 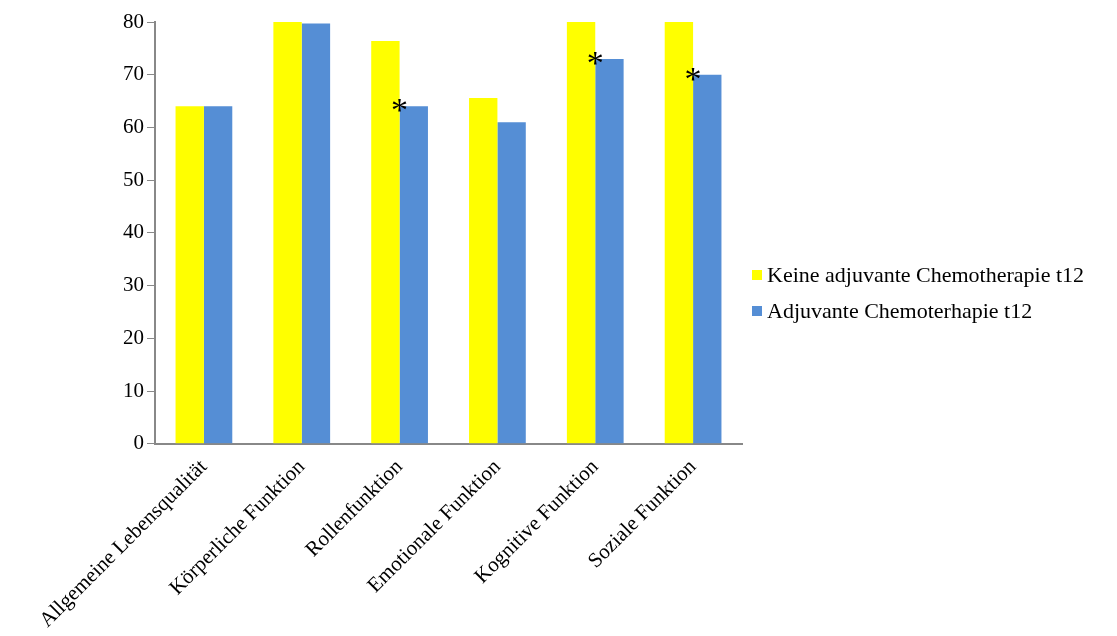 What do you see at coordinates (133, 231) in the screenshot?
I see `y-tick-label: 40` at bounding box center [133, 231].